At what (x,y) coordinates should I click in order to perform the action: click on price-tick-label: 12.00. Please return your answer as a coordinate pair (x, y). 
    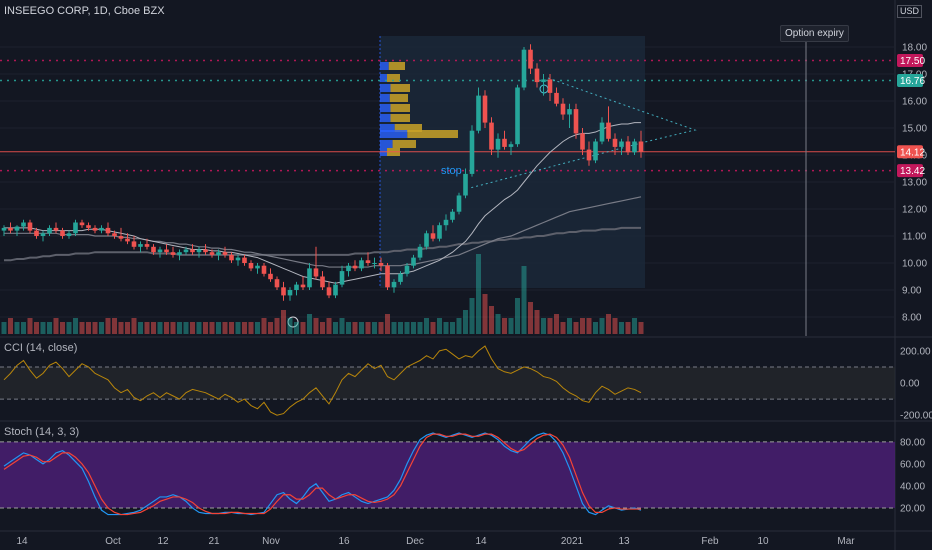
    Looking at the image, I should click on (914, 210).